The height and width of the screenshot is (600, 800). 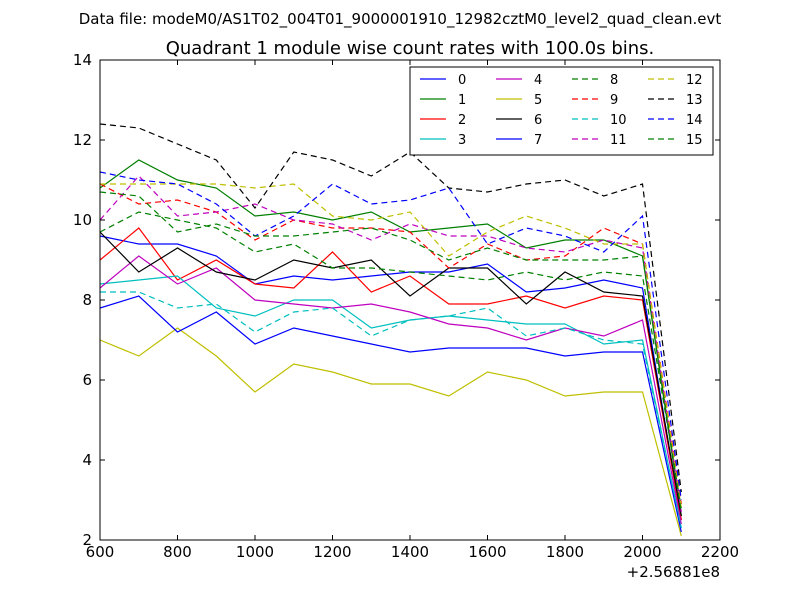 I want to click on legend-label-10: 10, so click(x=618, y=120).